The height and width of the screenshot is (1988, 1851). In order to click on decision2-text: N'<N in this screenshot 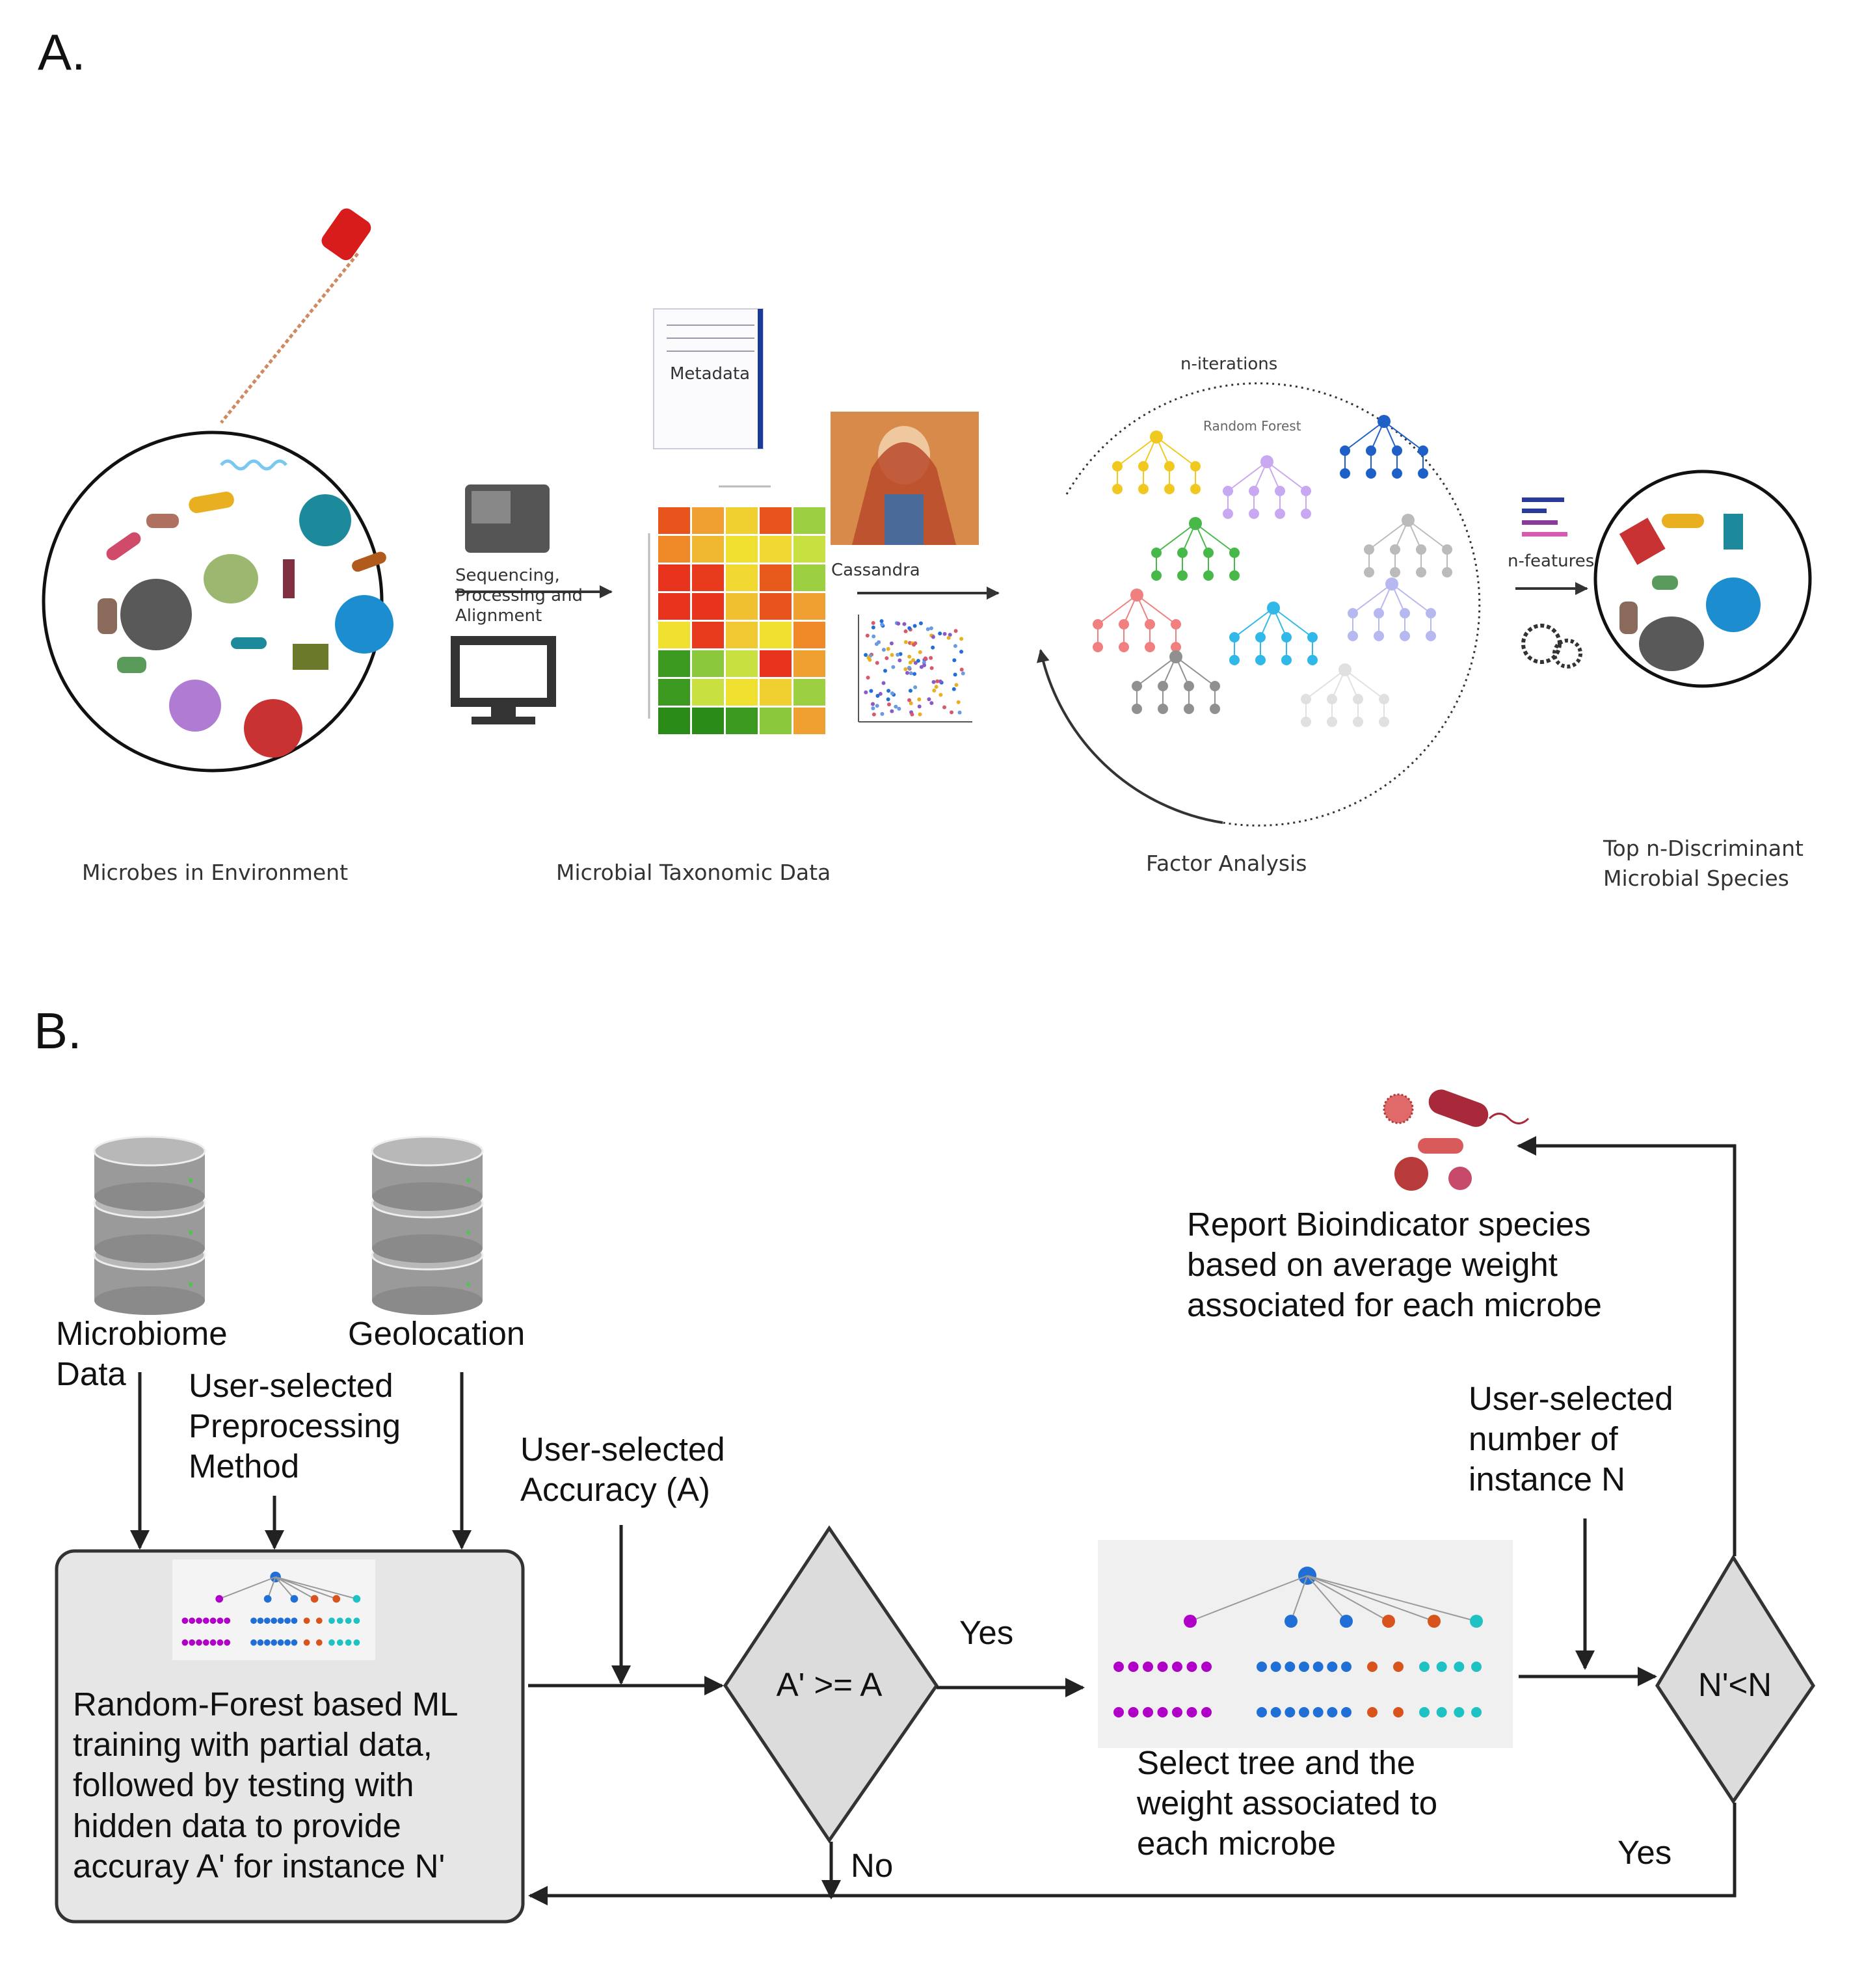, I will do `click(1735, 1684)`.